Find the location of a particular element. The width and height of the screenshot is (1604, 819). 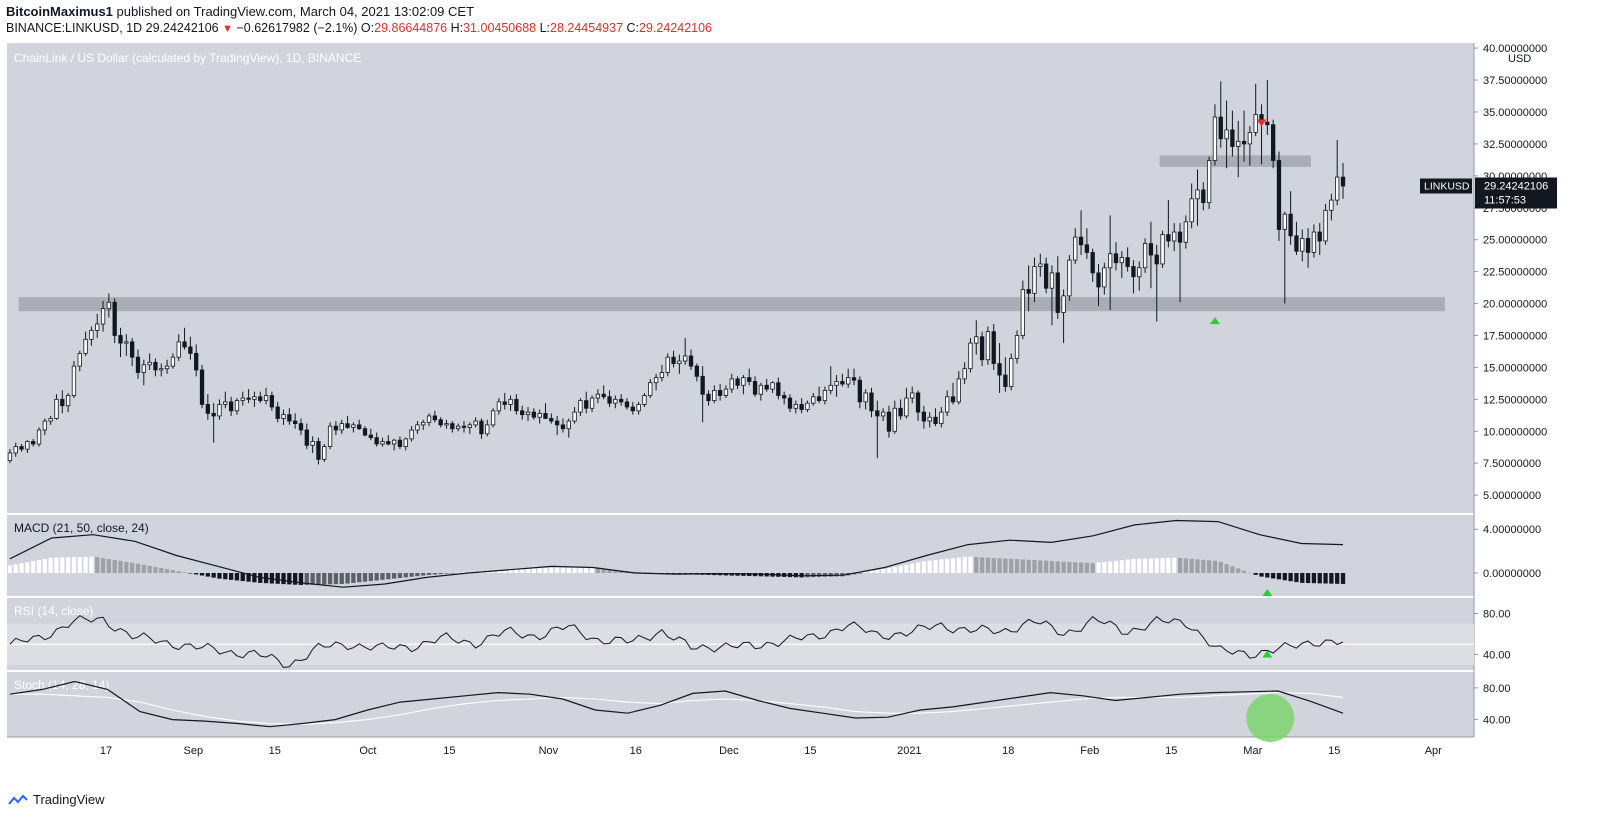

footer: TradingView is located at coordinates (56, 799).